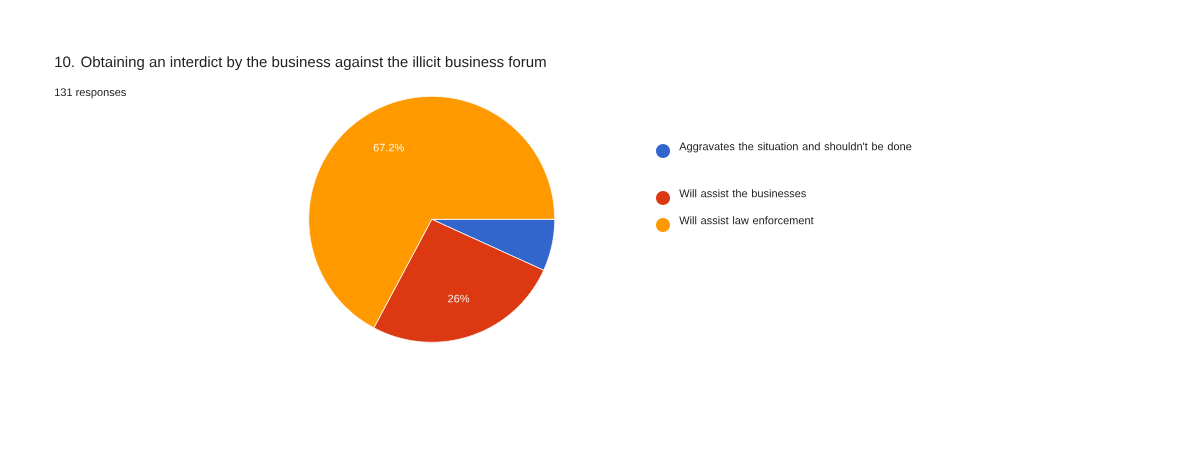 The image size is (1203, 469). I want to click on data-label: 67.2%, so click(388, 147).